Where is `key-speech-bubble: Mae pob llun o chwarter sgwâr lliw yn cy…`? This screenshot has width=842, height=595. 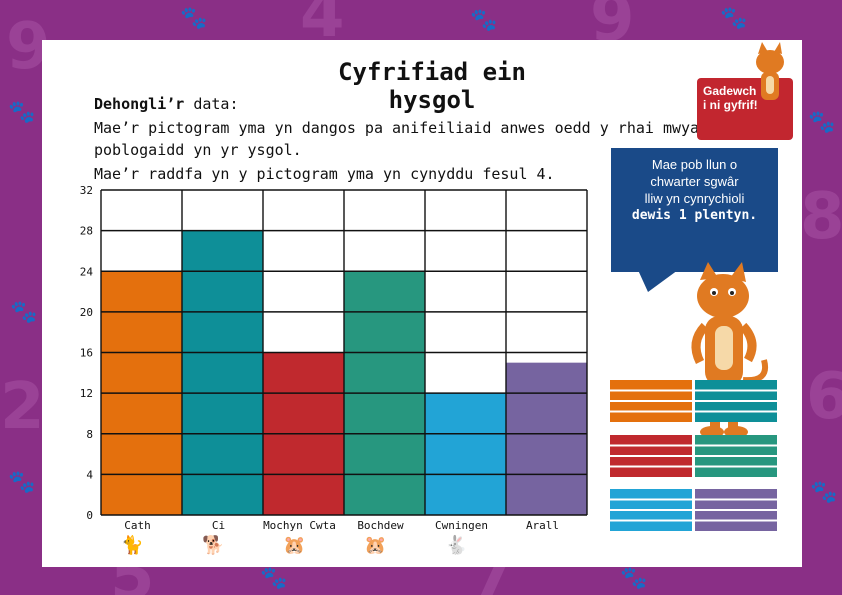
key-speech-bubble: Mae pob llun o chwarter sgwâr lliw yn cy… is located at coordinates (694, 210).